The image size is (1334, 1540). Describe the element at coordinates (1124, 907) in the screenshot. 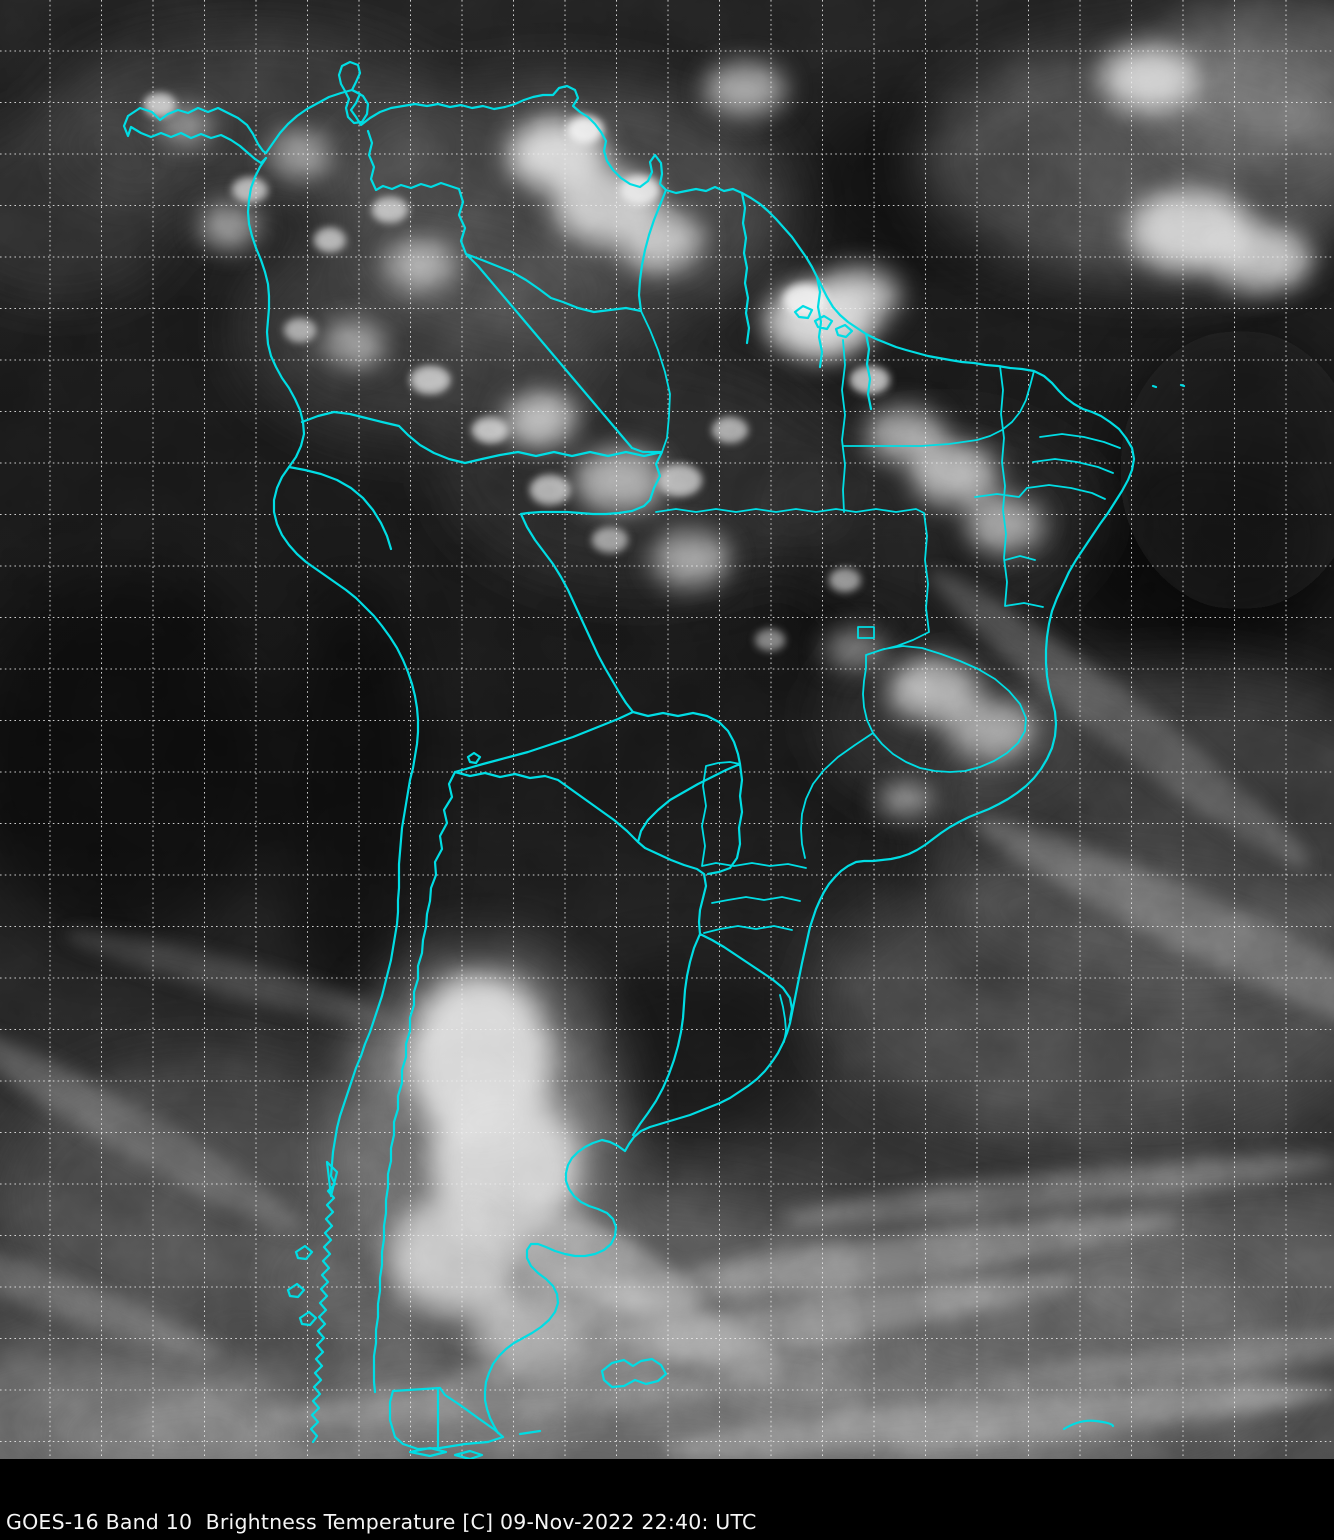

I see `small-islands` at that location.